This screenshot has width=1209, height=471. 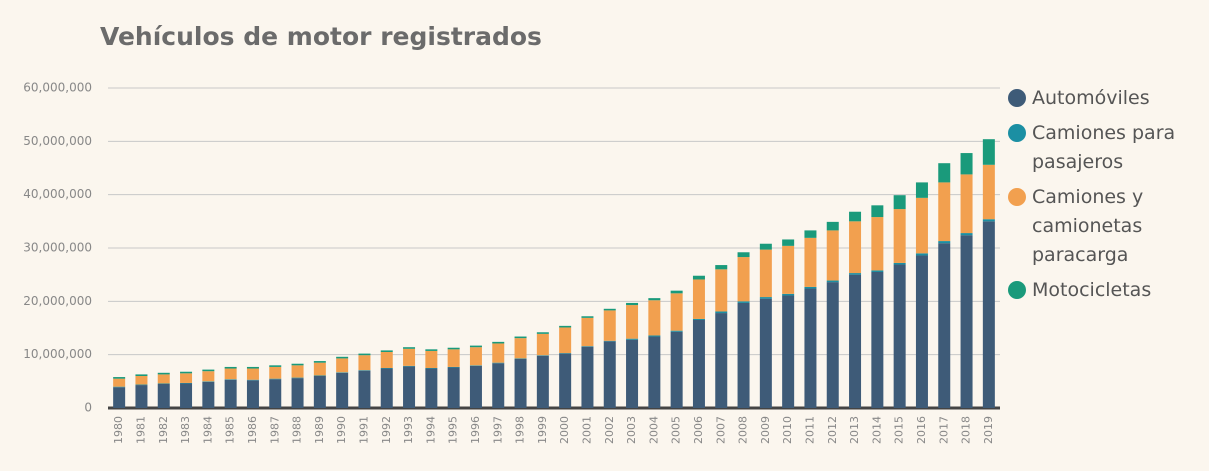 What do you see at coordinates (564, 430) in the screenshot?
I see `x-tick-label: 2000` at bounding box center [564, 430].